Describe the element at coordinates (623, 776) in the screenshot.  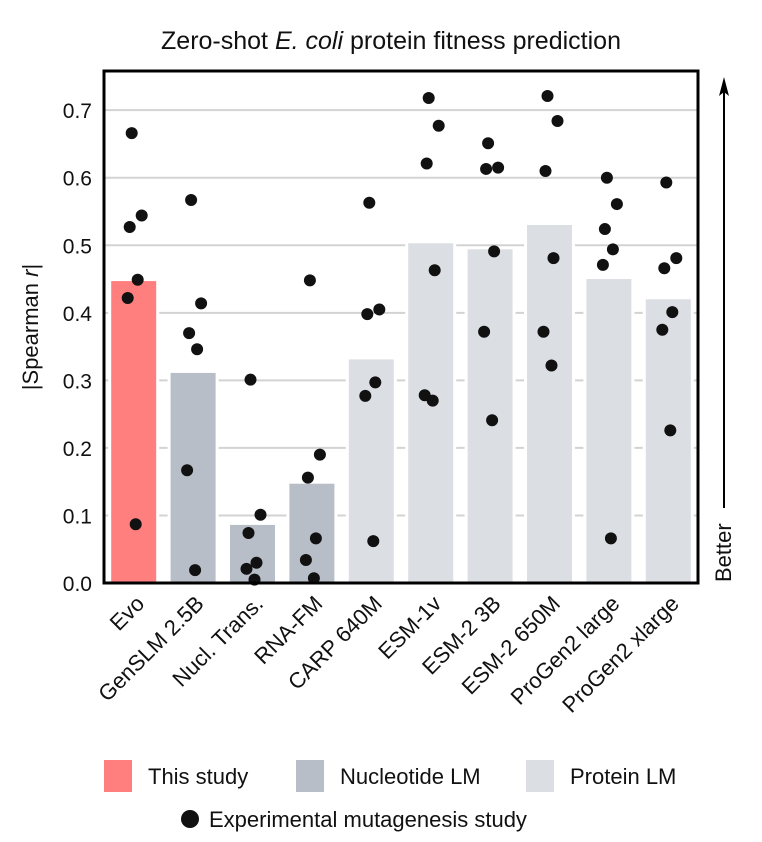
I see `legend-label: Protein LM` at that location.